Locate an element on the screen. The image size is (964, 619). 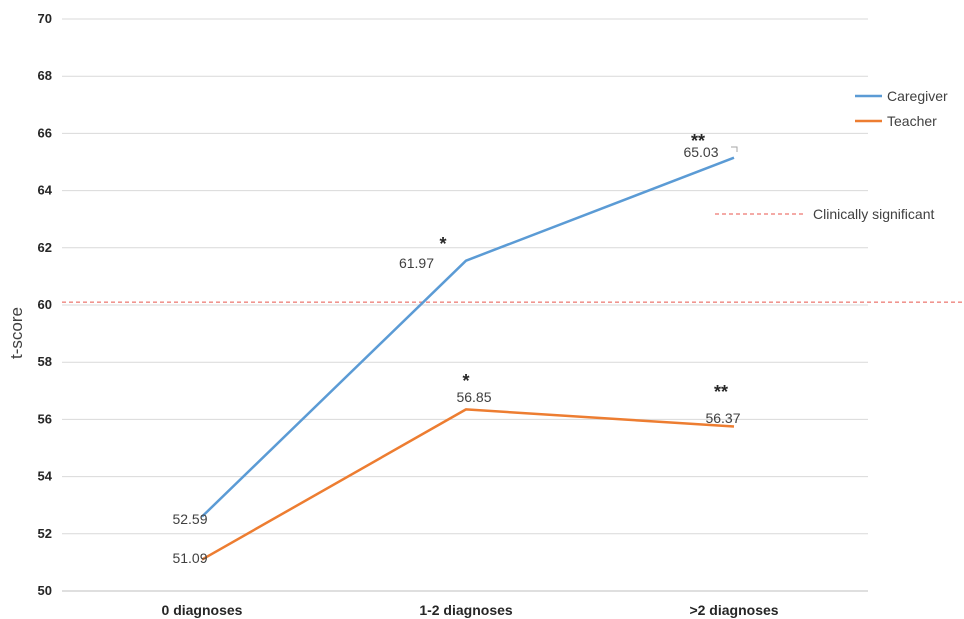
y-axis-label: t-score is located at coordinates (16, 333).